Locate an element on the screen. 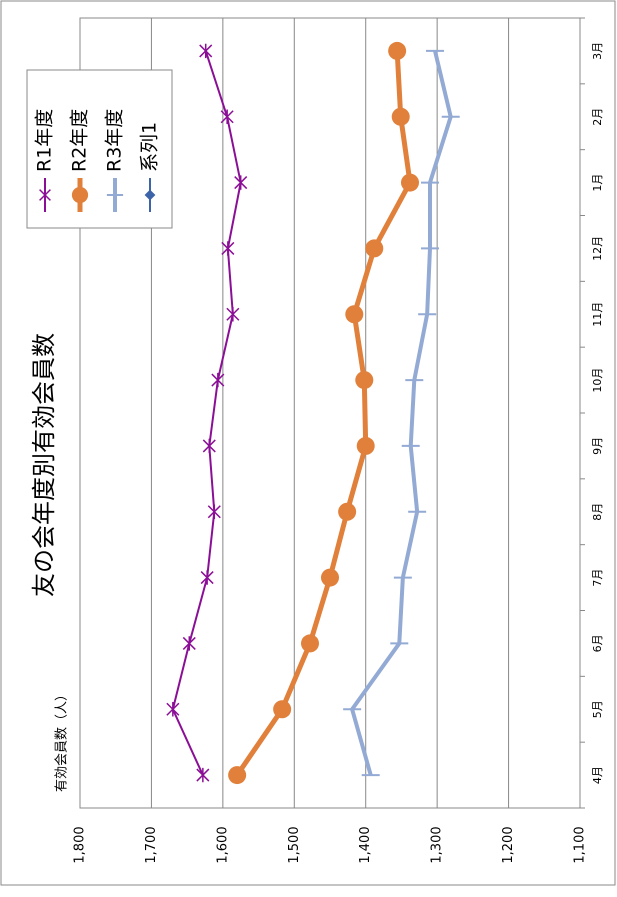  x-tick-label: 1月 is located at coordinates (597, 183).